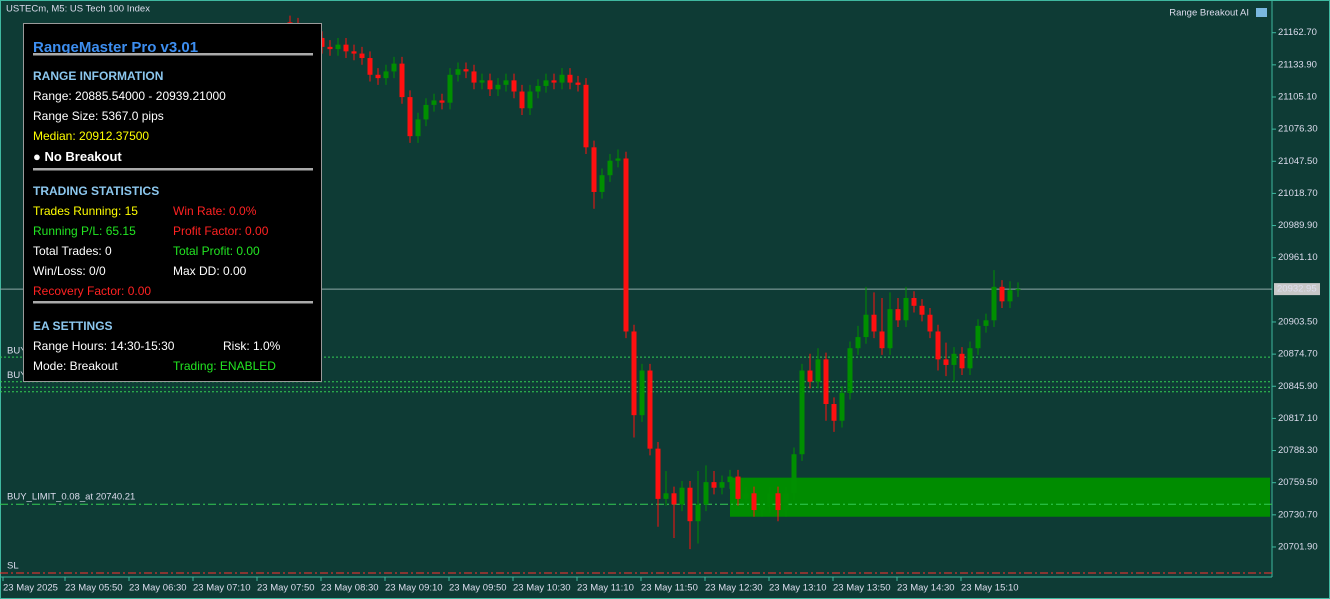 The width and height of the screenshot is (1330, 599). Describe the element at coordinates (1297, 64) in the screenshot. I see `y-tick-label: 21133.90` at that location.